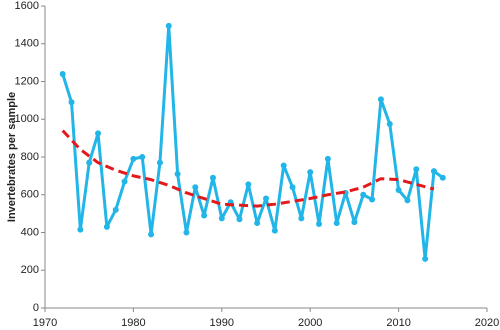 The width and height of the screenshot is (500, 330). I want to click on y-tick-label: 1000, so click(27, 119).